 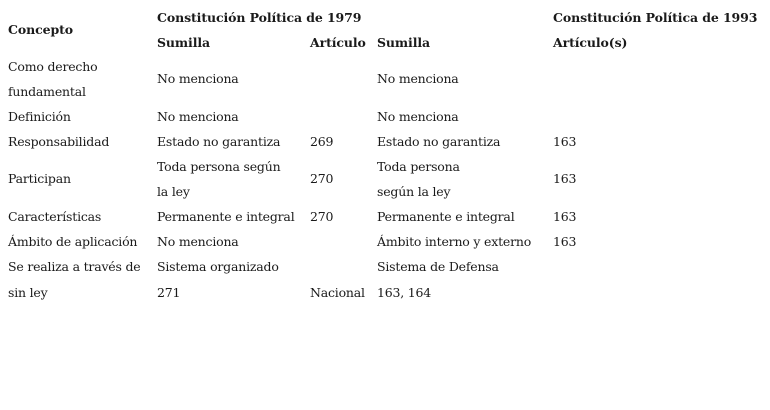 What do you see at coordinates (226, 216) in the screenshot?
I see `sumilla-1979-cell: Permanente e integral` at bounding box center [226, 216].